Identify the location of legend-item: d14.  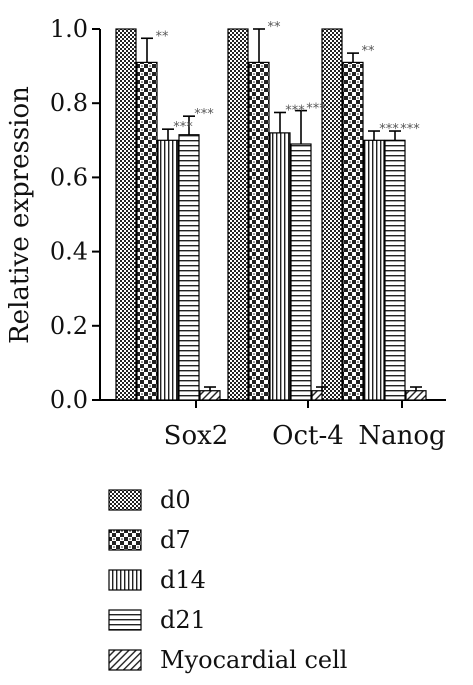
(227, 580).